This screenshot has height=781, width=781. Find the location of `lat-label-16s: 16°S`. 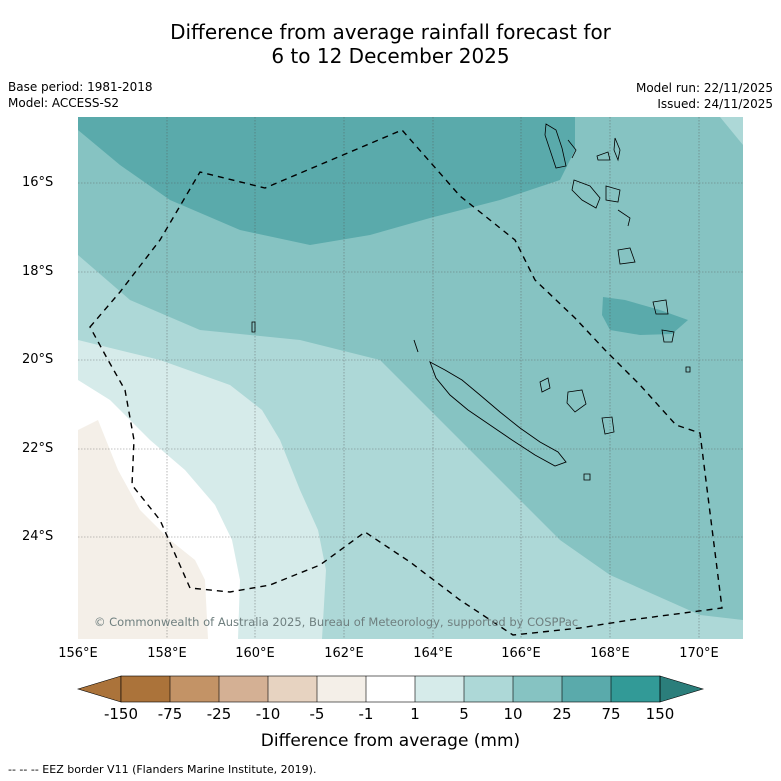

lat-label-16s: 16°S is located at coordinates (38, 182).